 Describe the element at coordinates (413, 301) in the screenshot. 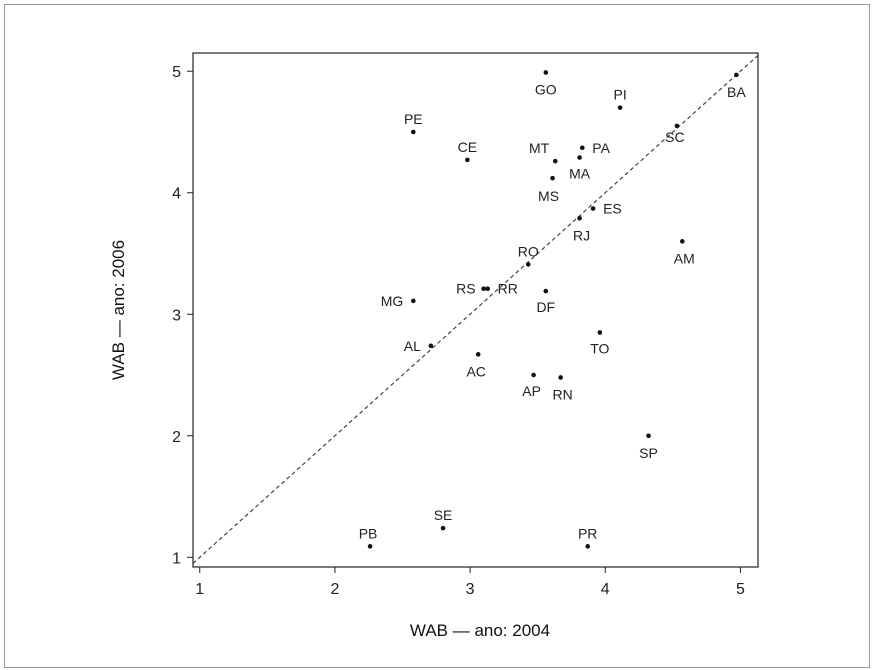

I see `data-point-mg` at that location.